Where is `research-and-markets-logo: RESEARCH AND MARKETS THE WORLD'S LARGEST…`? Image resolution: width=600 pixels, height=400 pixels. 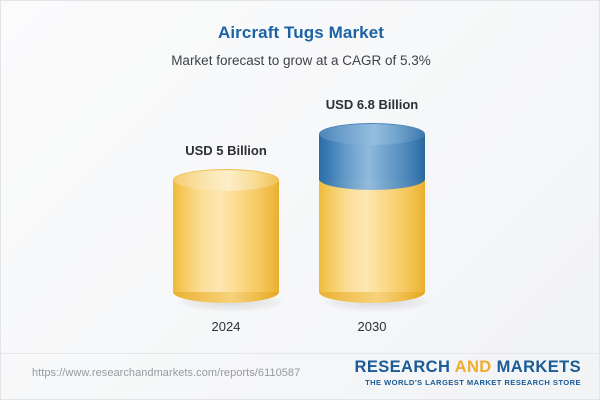 research-and-markets-logo: RESEARCH AND MARKETS THE WORLD'S LARGEST… is located at coordinates (468, 373).